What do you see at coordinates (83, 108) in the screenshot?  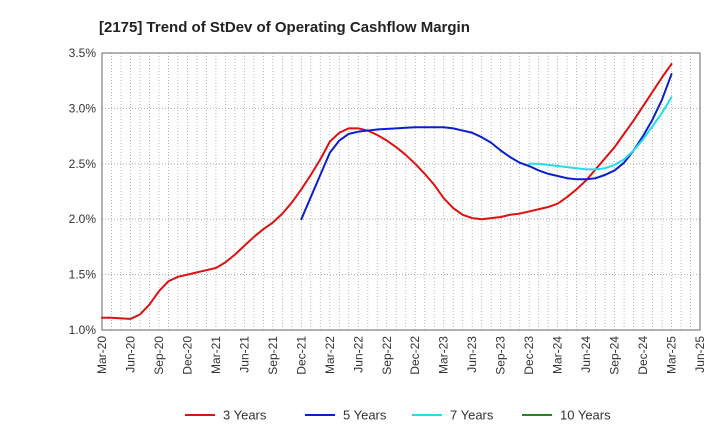 I see `y-tick-label: 3.0%` at bounding box center [83, 108].